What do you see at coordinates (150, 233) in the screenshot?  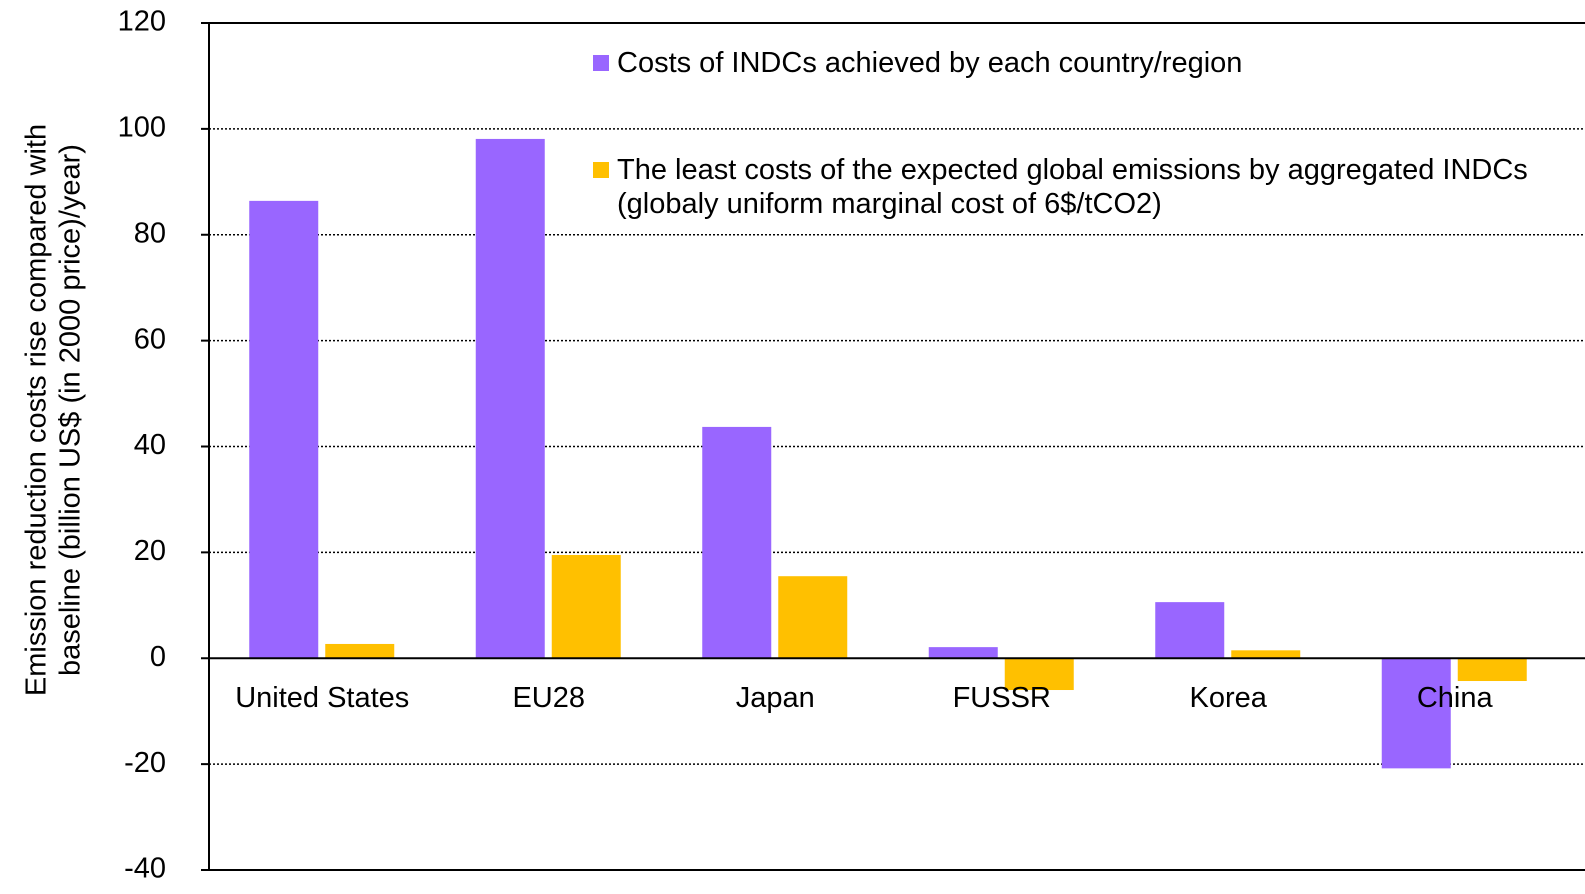 I see `y-tick-label: 80` at bounding box center [150, 233].